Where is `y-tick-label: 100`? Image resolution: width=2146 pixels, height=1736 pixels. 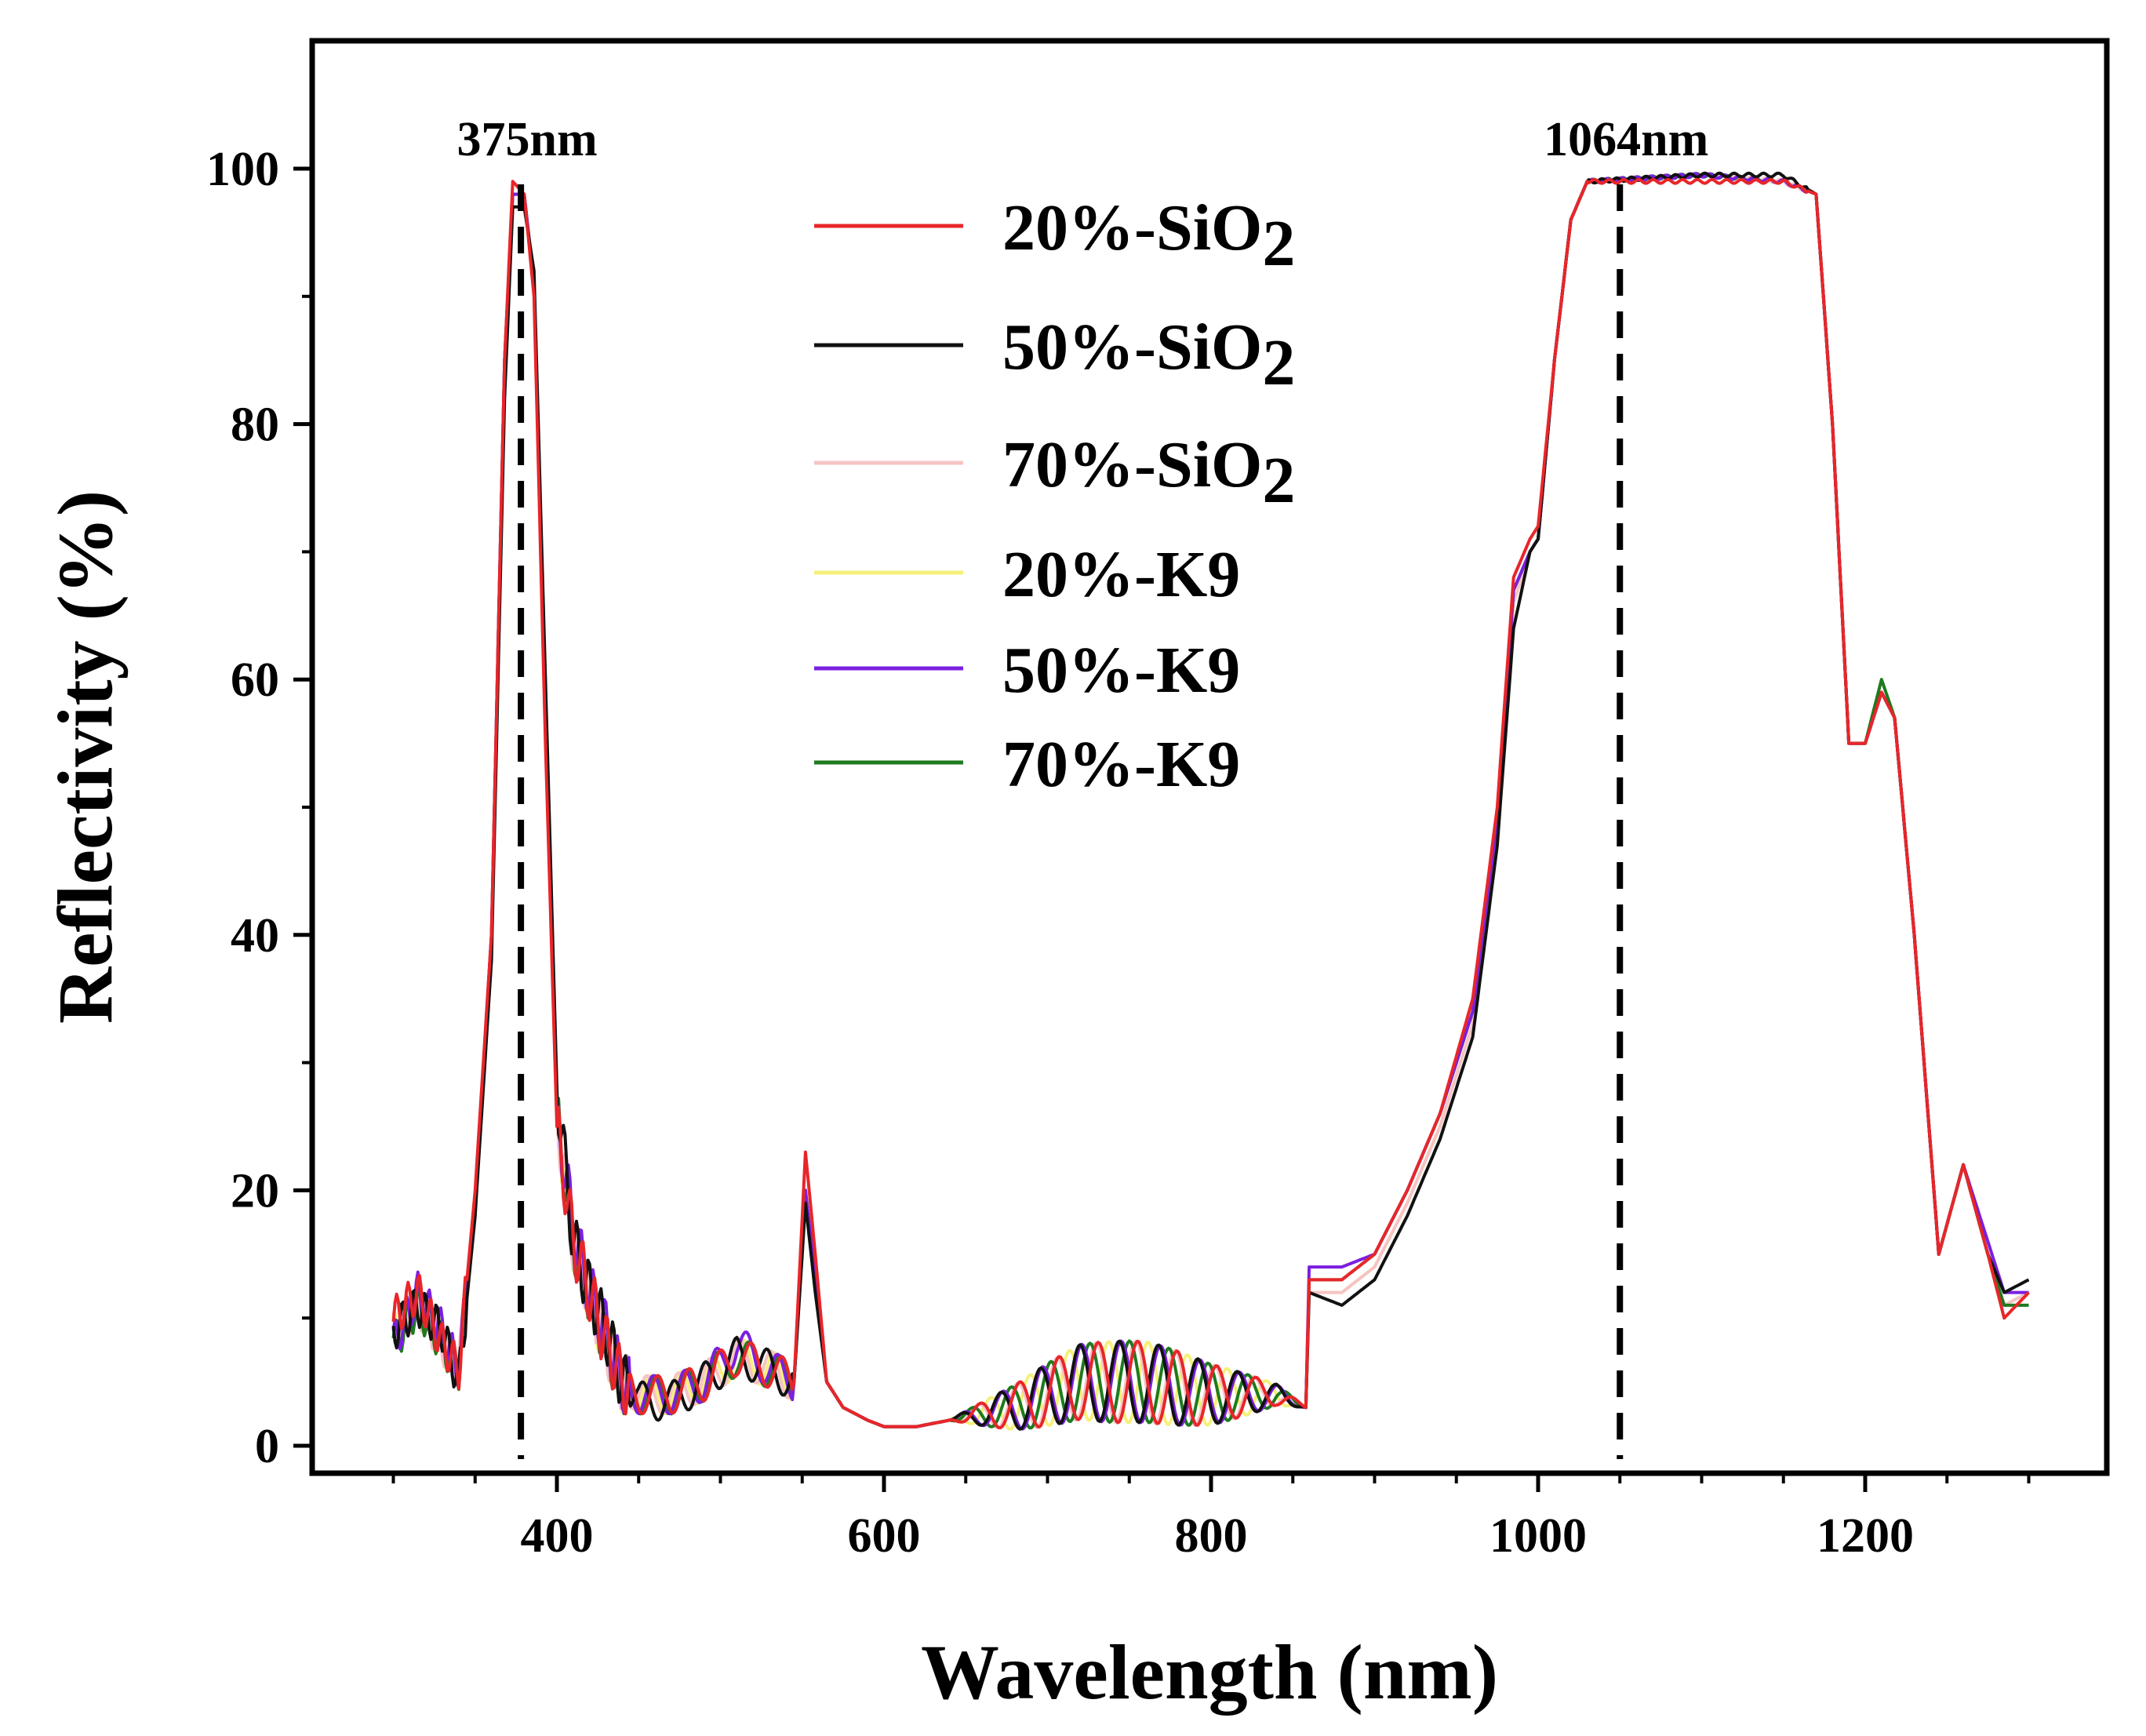 y-tick-label: 100 is located at coordinates (242, 169).